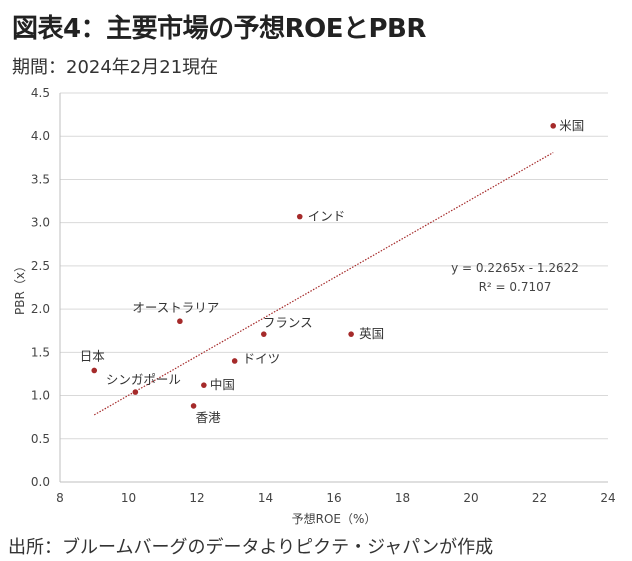 Image resolution: width=632 pixels, height=561 pixels. What do you see at coordinates (402, 498) in the screenshot?
I see `x-tick-label: 18` at bounding box center [402, 498].